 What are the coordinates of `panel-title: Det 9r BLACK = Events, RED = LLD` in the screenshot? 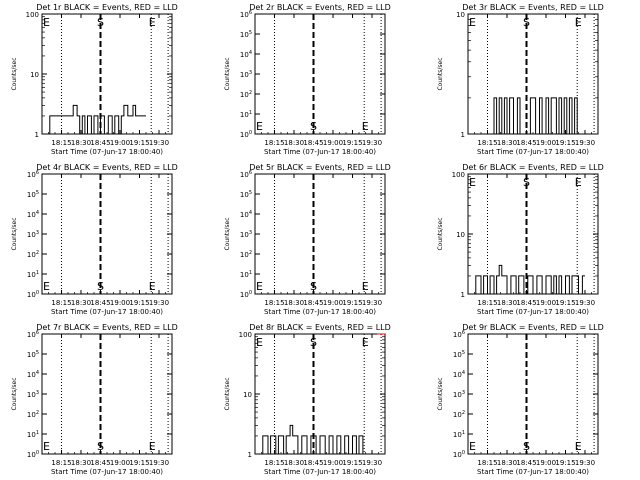 It's located at (533, 327).